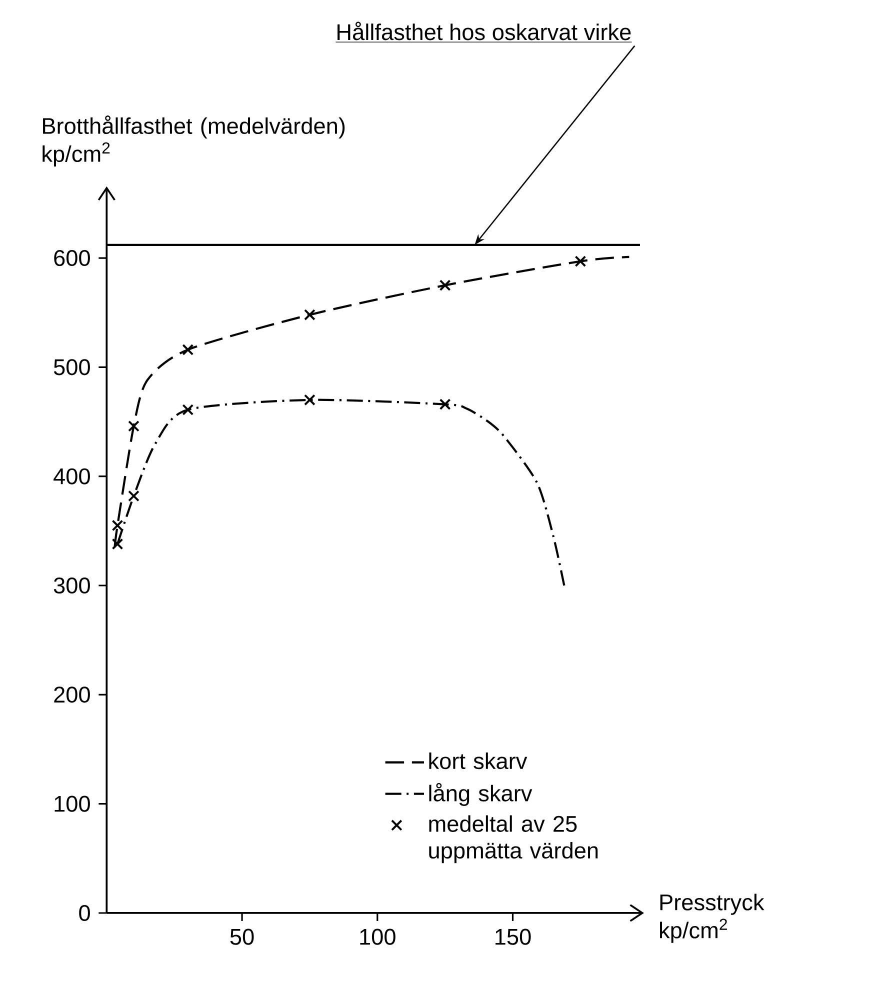 This screenshot has height=989, width=889. I want to click on legend-label: medeltal av 25 uppmätta värden, so click(513, 839).